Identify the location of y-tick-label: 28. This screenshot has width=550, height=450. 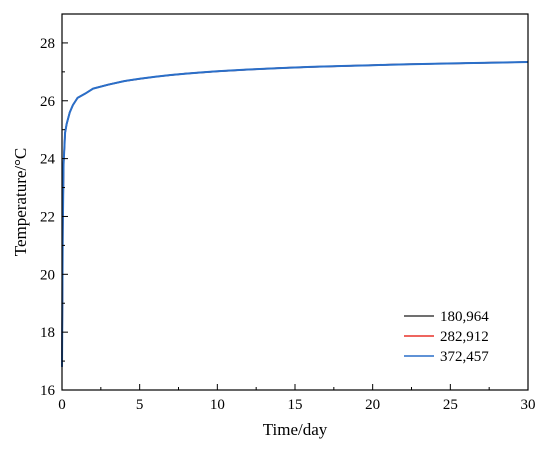
(47, 44).